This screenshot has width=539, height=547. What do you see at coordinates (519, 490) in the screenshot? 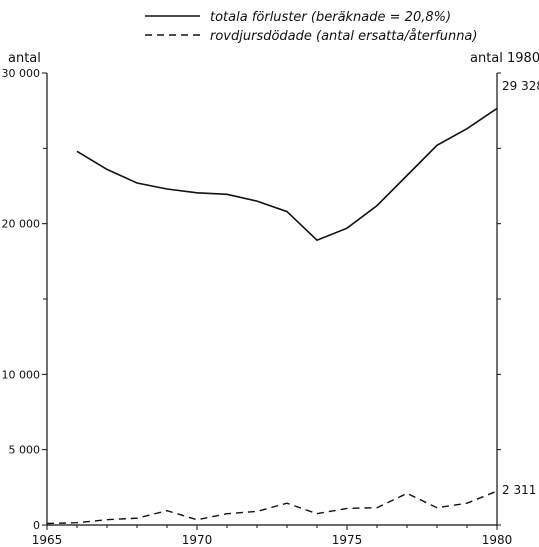
I see `end-label-predator-killed: 2 311` at bounding box center [519, 490].